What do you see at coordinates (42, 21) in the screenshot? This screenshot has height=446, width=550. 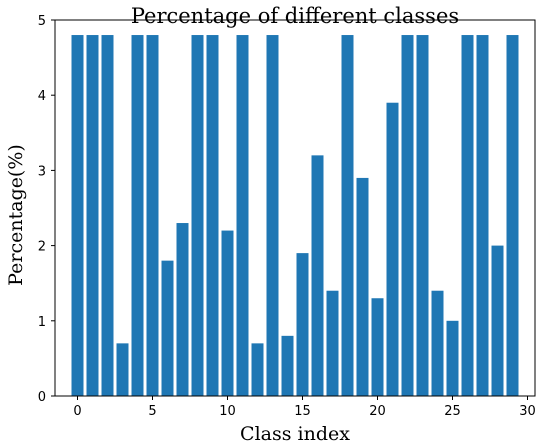 I see `y-tick-label: 5` at bounding box center [42, 21].